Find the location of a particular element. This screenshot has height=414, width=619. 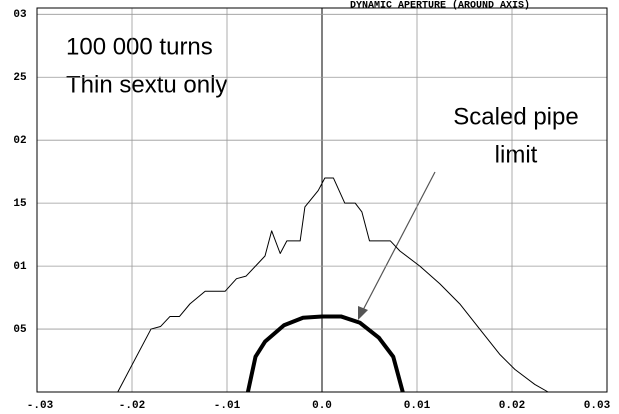

y-tick-label: 25 is located at coordinates (20, 78).